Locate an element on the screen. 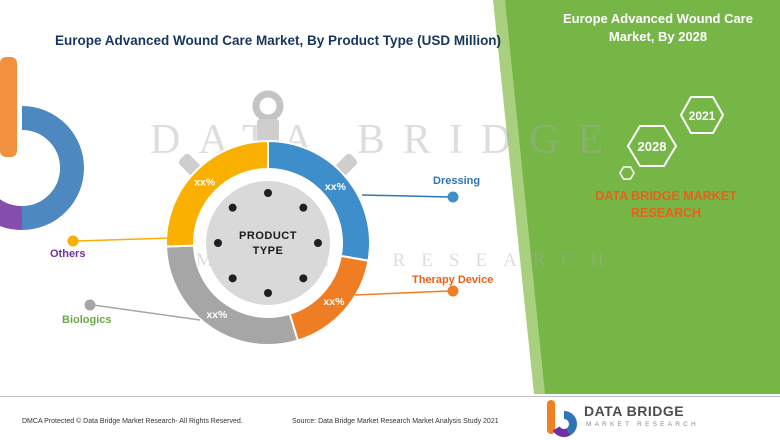  biologics-label: Biologics is located at coordinates (87, 320).